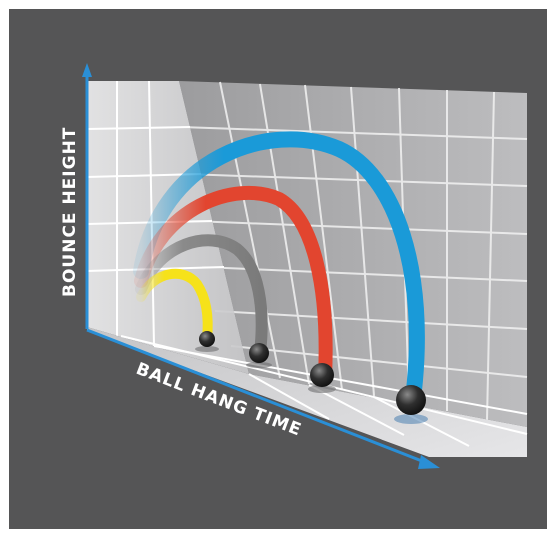 The image size is (554, 533). What do you see at coordinates (322, 375) in the screenshot?
I see `red-ball` at bounding box center [322, 375].